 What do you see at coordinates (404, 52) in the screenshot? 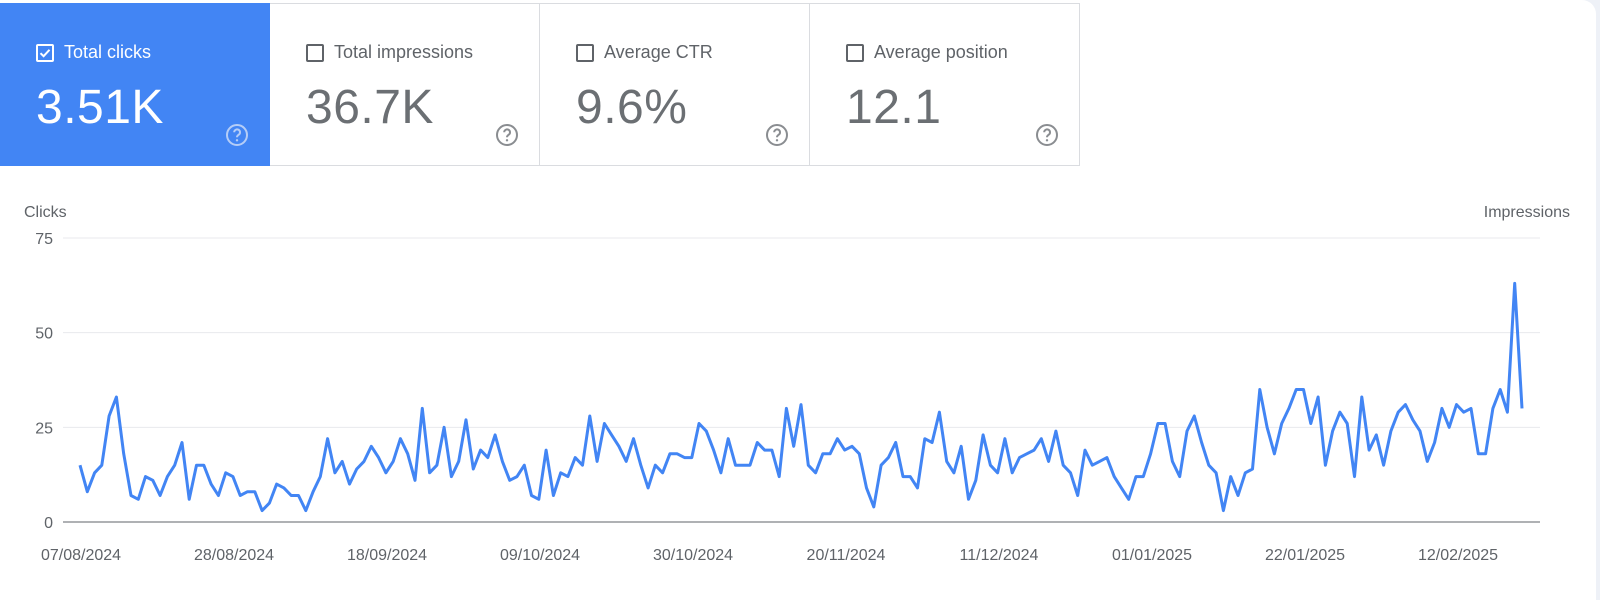
I see `card-label: Total impressions` at bounding box center [404, 52].